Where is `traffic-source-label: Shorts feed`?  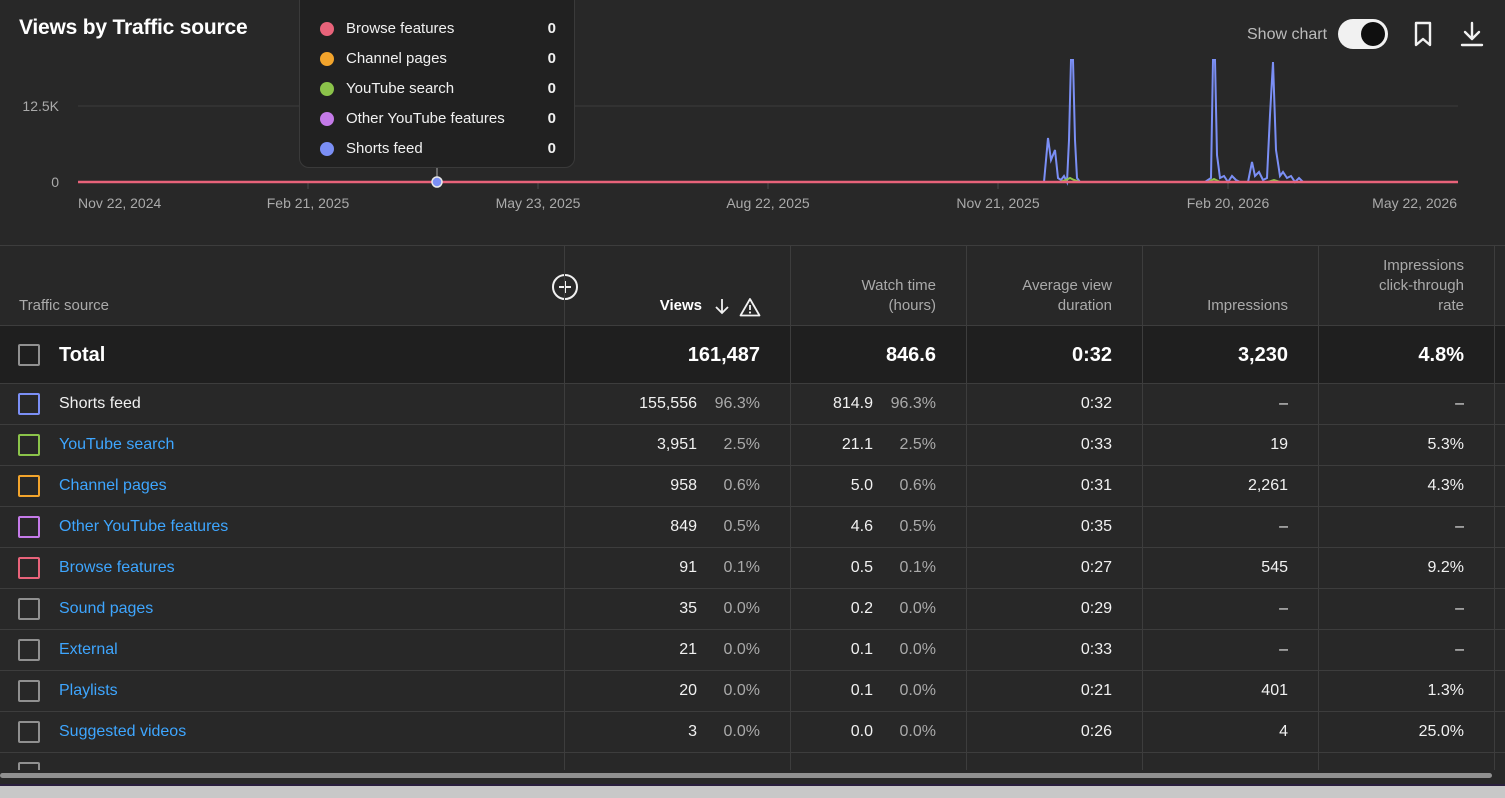
traffic-source-label: Shorts feed is located at coordinates (100, 403).